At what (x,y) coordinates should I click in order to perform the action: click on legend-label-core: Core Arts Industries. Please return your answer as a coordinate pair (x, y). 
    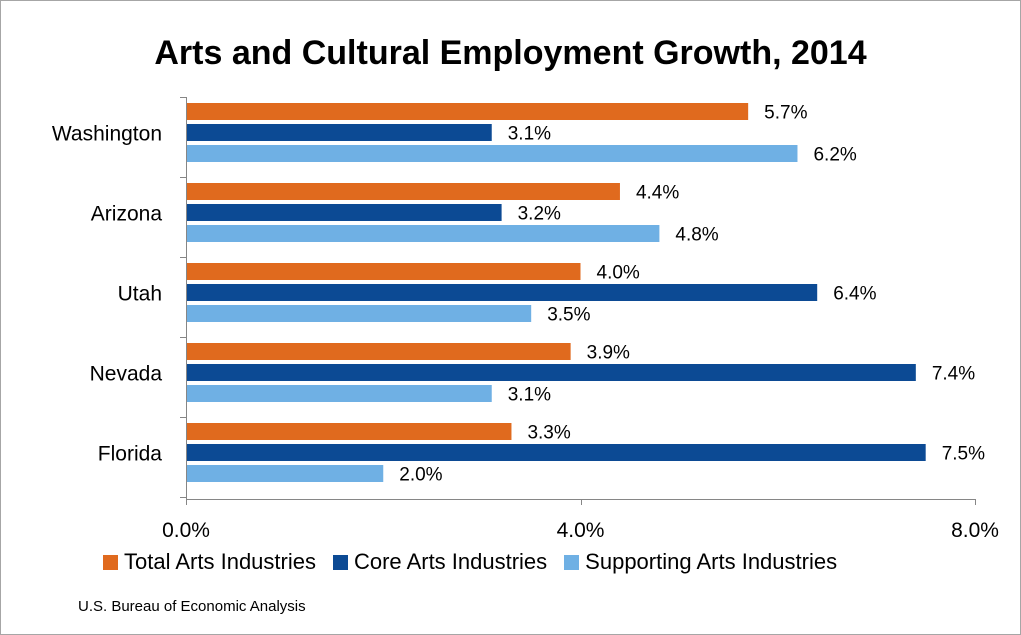
    Looking at the image, I should click on (450, 561).